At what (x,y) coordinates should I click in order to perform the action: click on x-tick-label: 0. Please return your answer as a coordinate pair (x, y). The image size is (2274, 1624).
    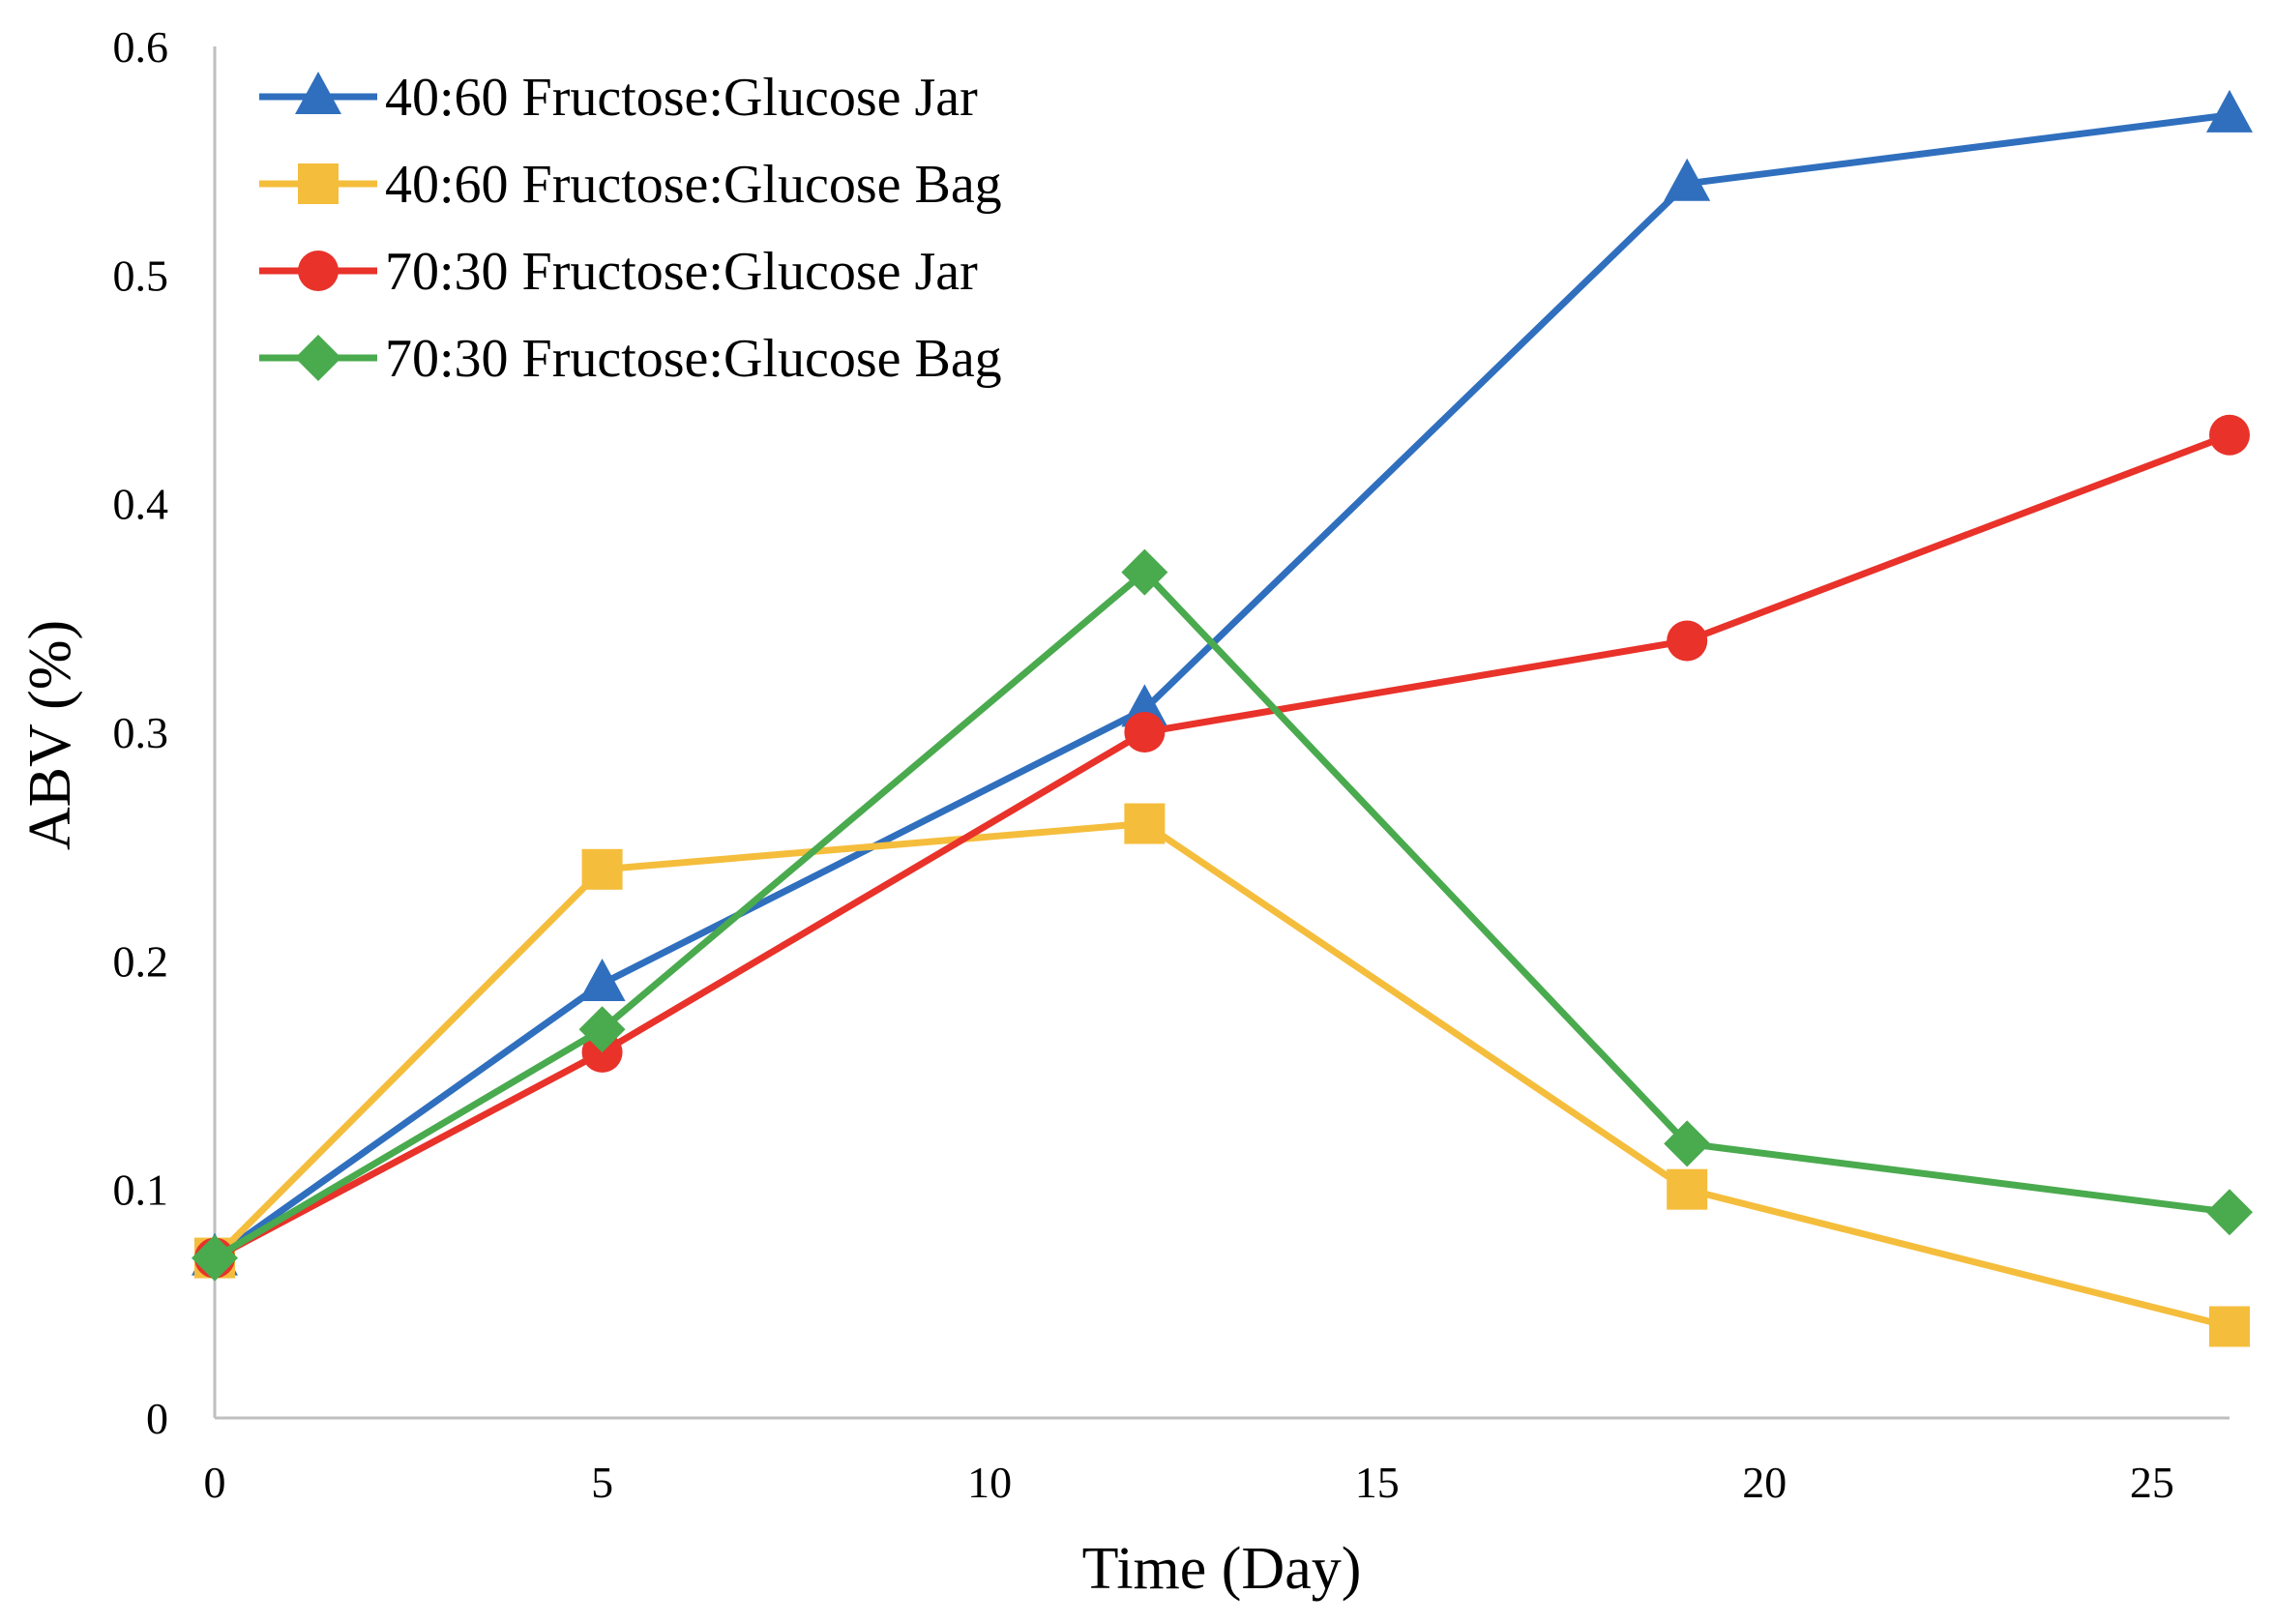
    Looking at the image, I should click on (215, 1483).